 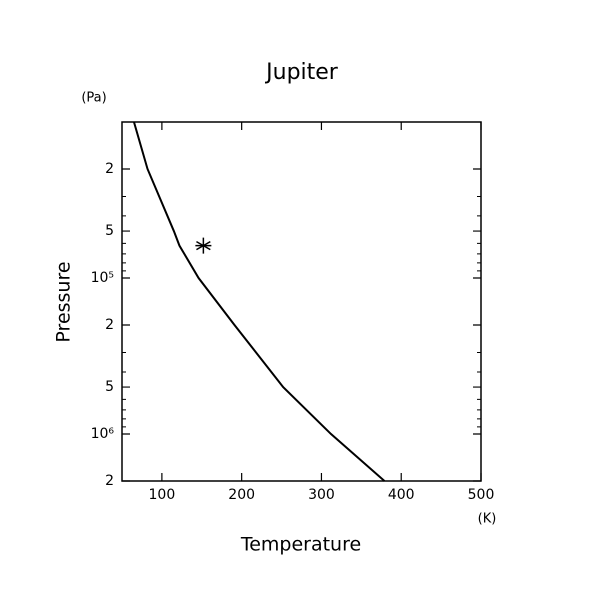 What do you see at coordinates (300, 545) in the screenshot?
I see `x-axis-label: Temperature` at bounding box center [300, 545].